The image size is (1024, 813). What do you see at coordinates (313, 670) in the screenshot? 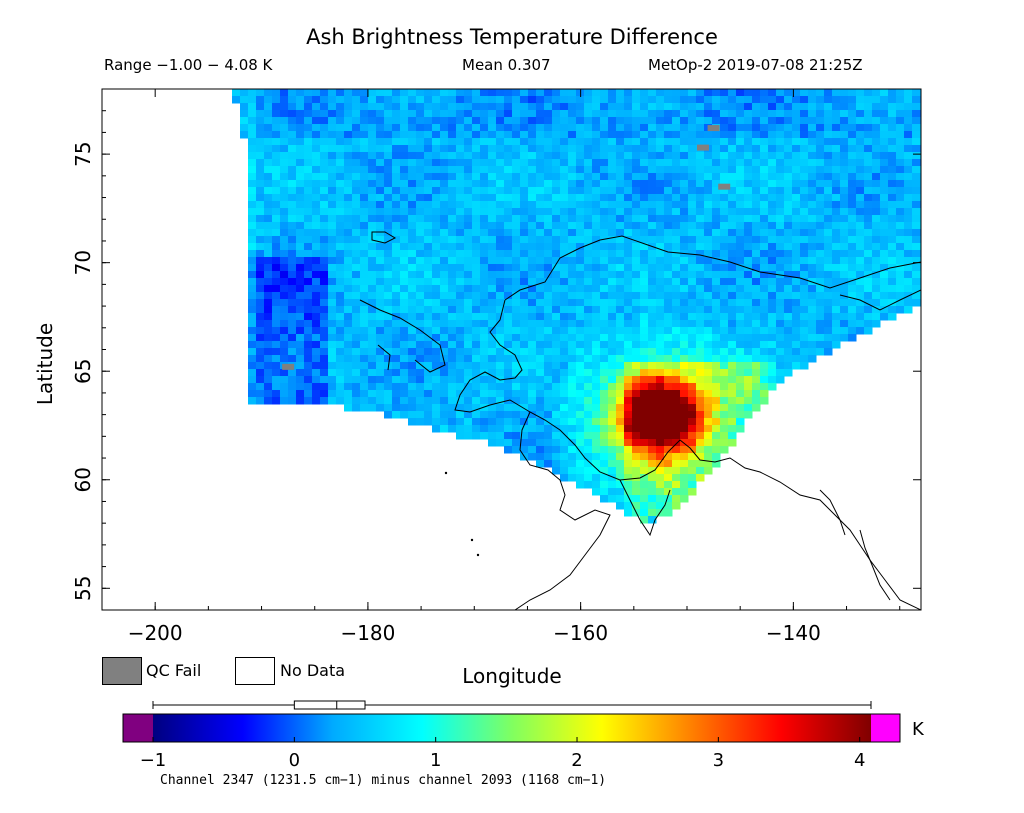
I see `no-data-label: No Data` at bounding box center [313, 670].